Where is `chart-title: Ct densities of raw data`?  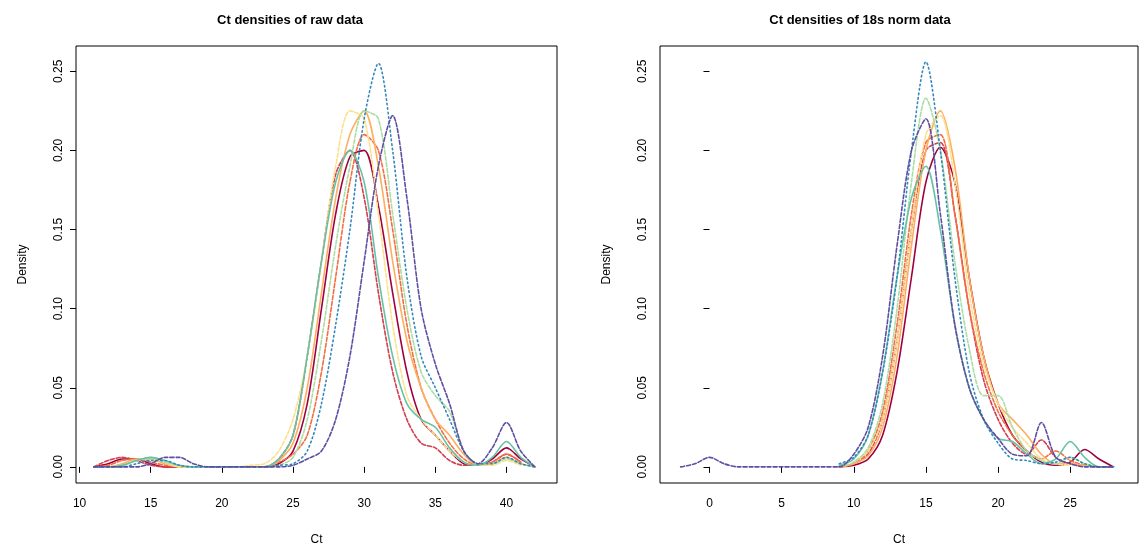
chart-title: Ct densities of raw data is located at coordinates (290, 19).